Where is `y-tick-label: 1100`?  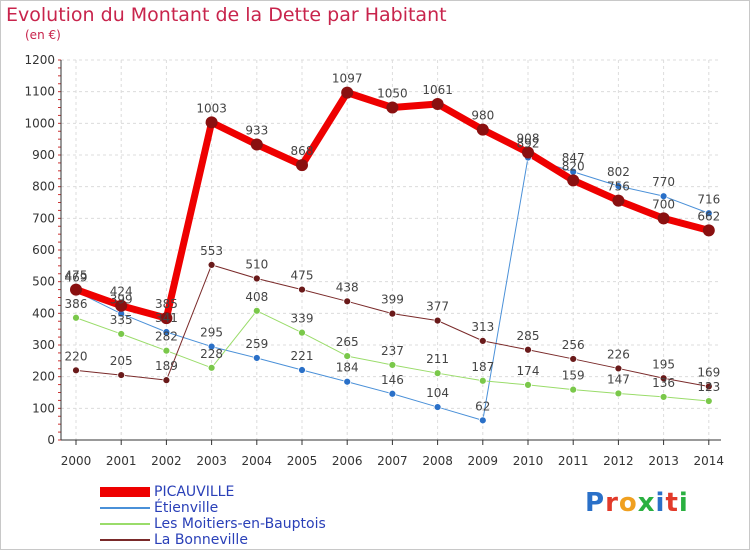 y-tick-label: 1100 is located at coordinates (39, 92).